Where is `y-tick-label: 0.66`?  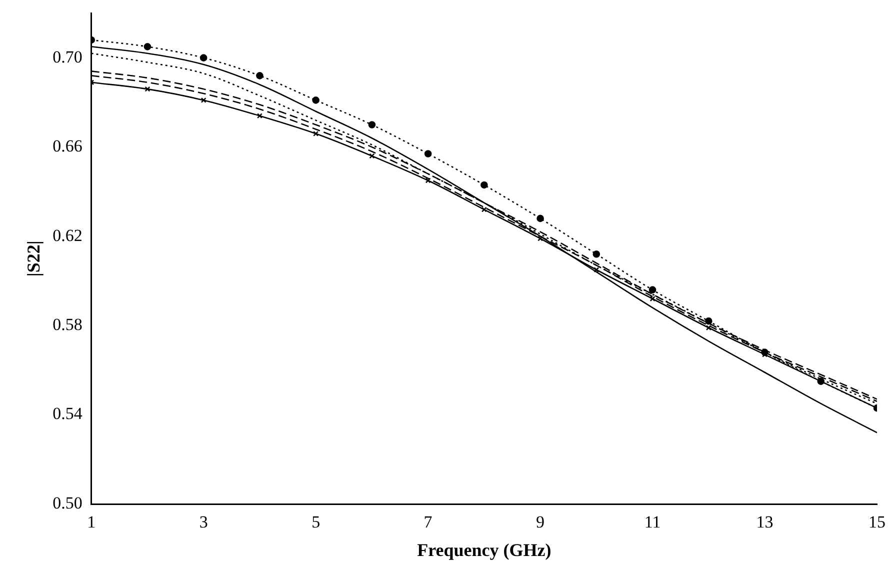 y-tick-label: 0.66 is located at coordinates (67, 146).